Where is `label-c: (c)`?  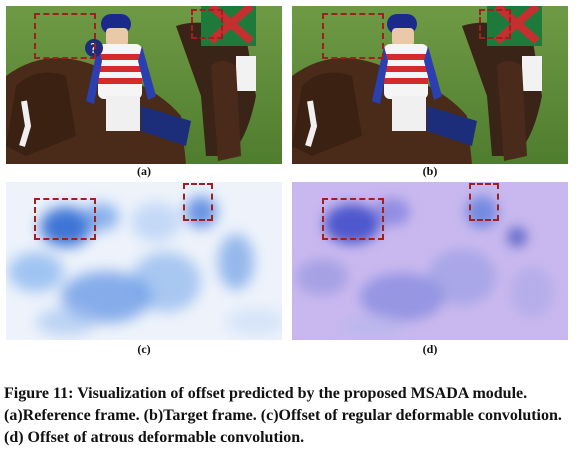 label-c: (c) is located at coordinates (144, 349).